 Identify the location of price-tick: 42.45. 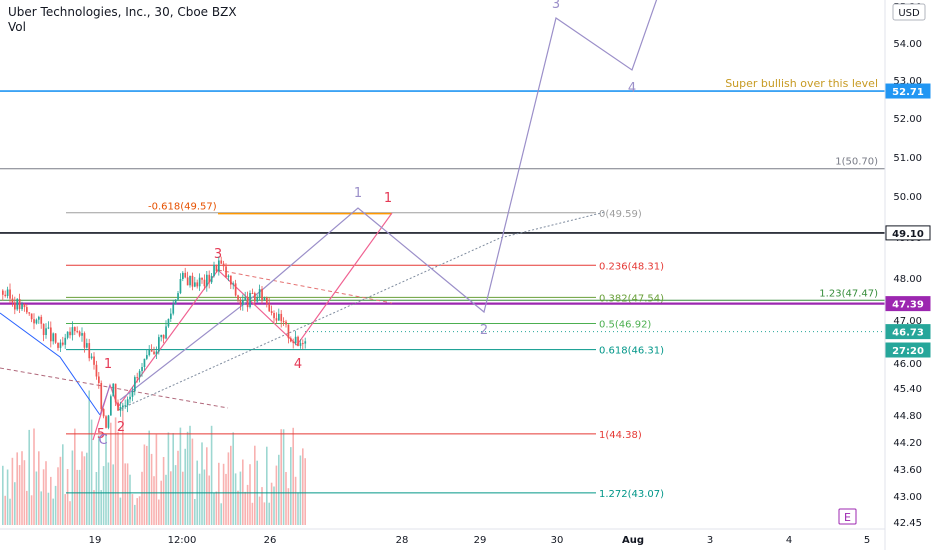
(907, 523).